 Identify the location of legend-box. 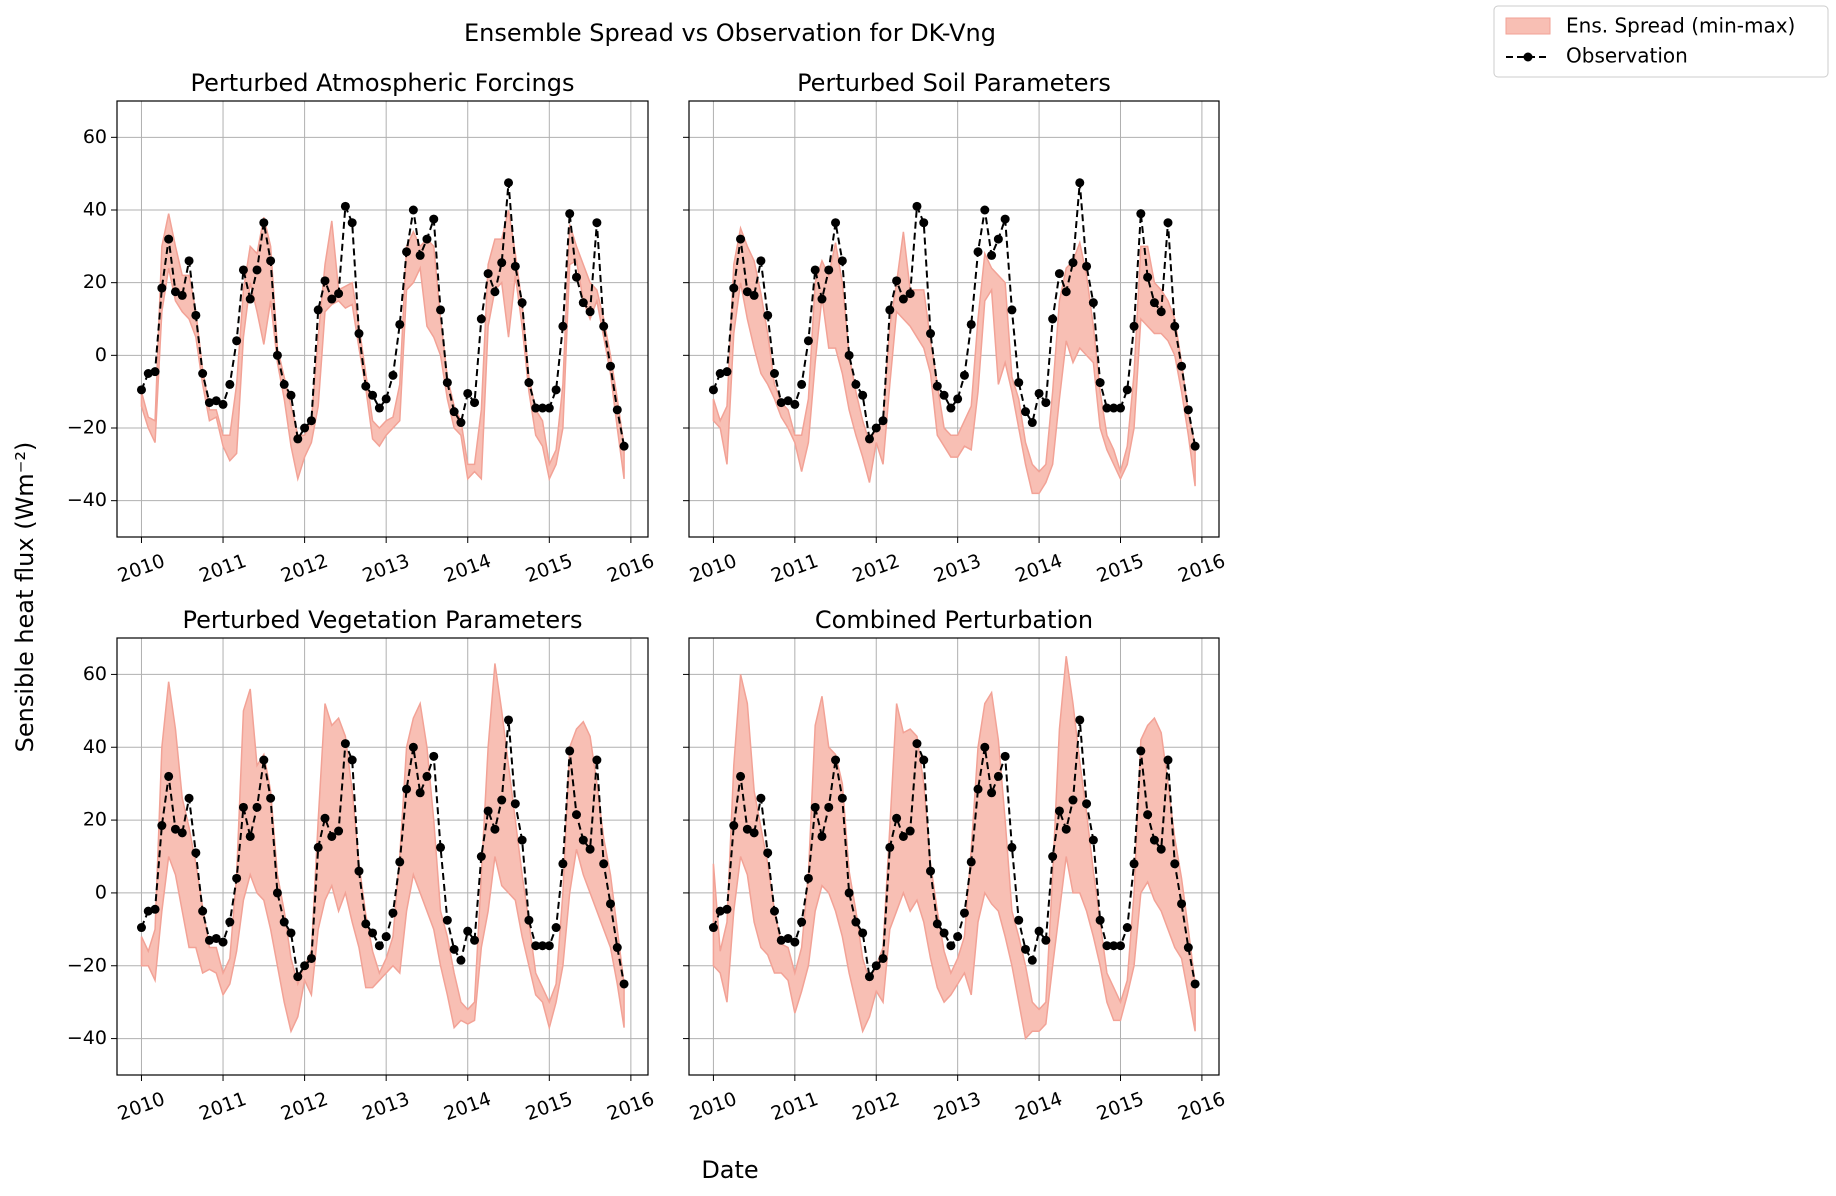
(1661, 41).